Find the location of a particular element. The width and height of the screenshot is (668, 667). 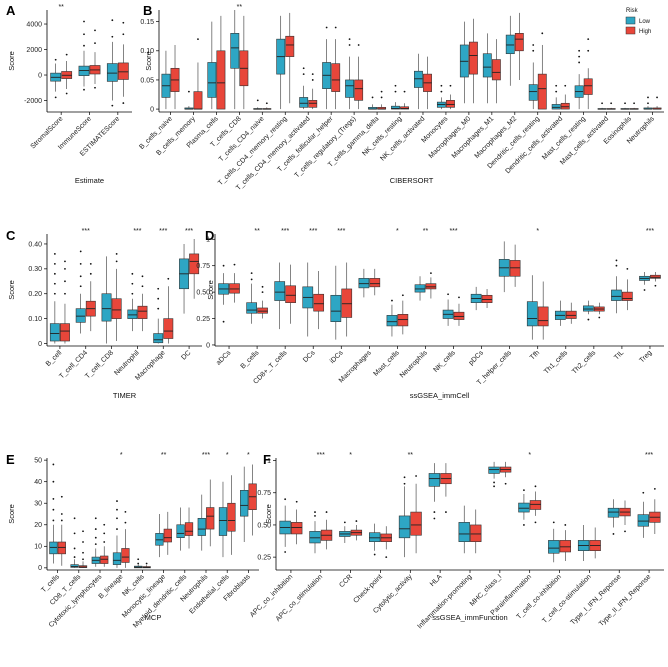

category-label: aDCs is located at coordinates (224, 358).